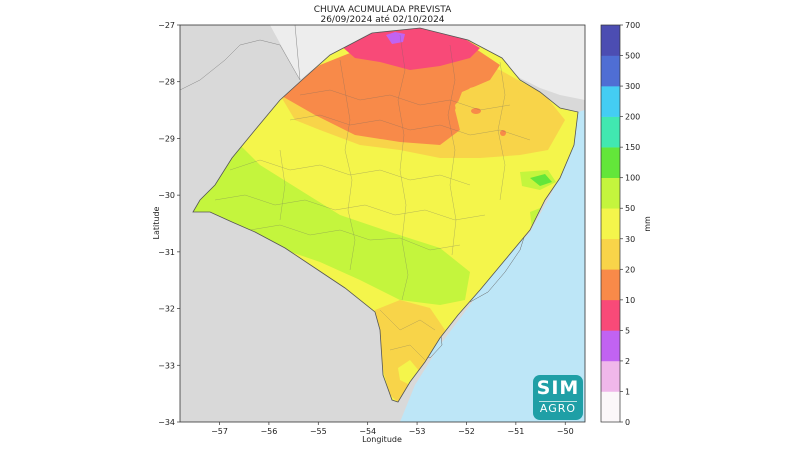  I want to click on colorbar-level-label: 20, so click(630, 269).